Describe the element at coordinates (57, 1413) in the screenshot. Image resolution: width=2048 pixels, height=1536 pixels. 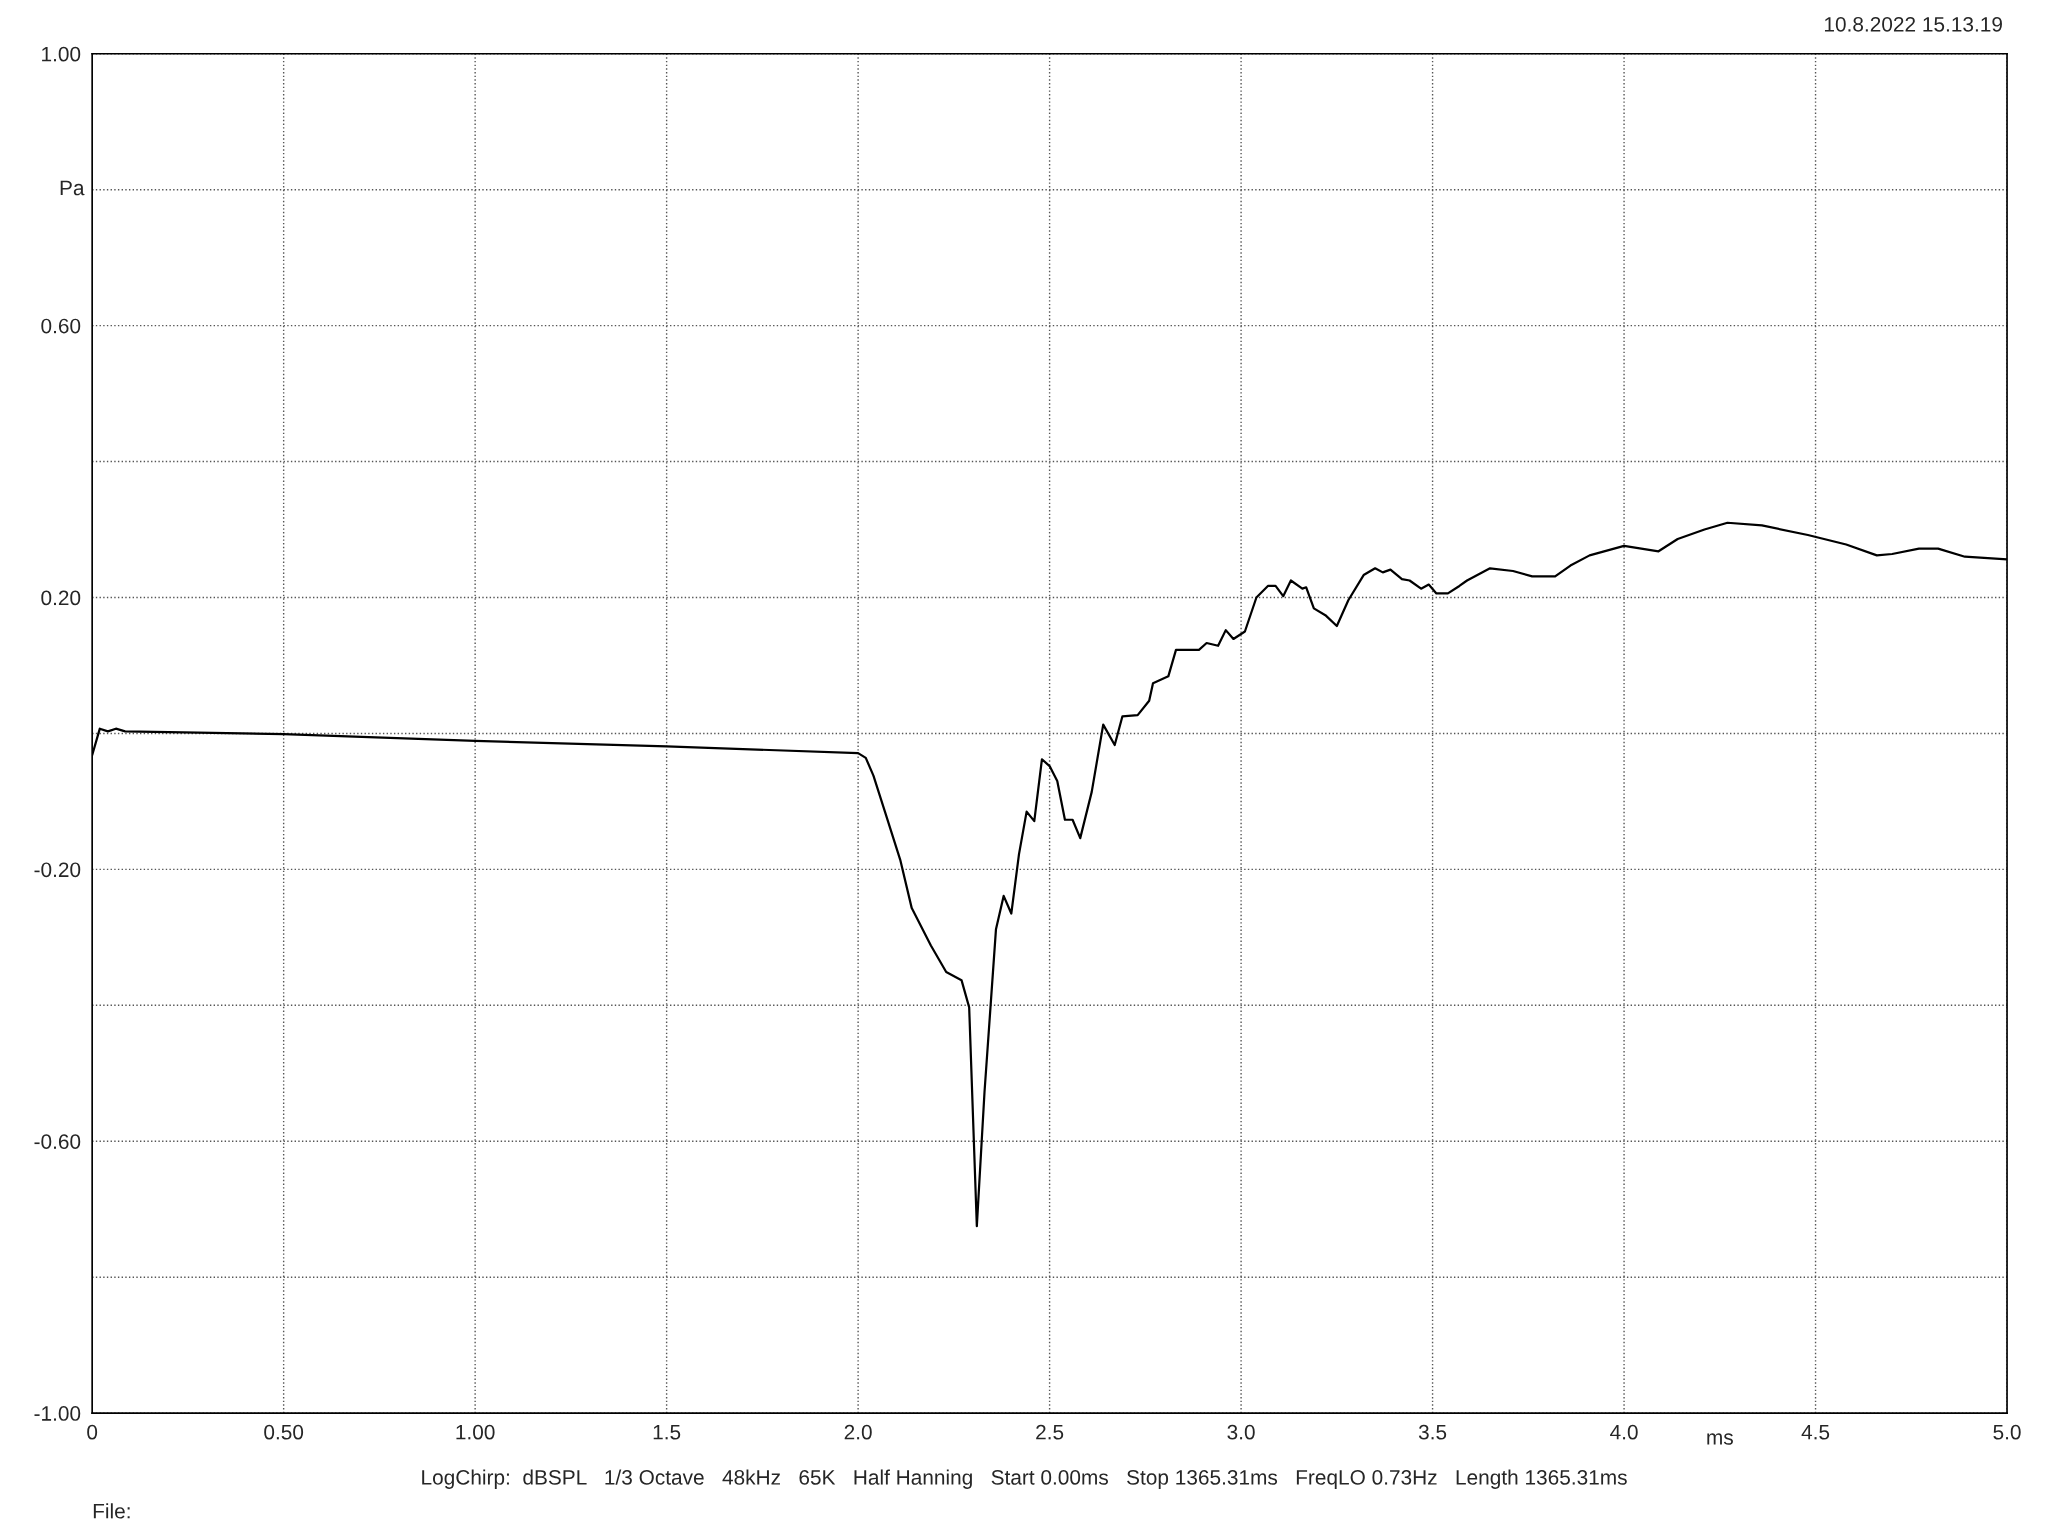
I see `y-tick-label: -1.00` at that location.